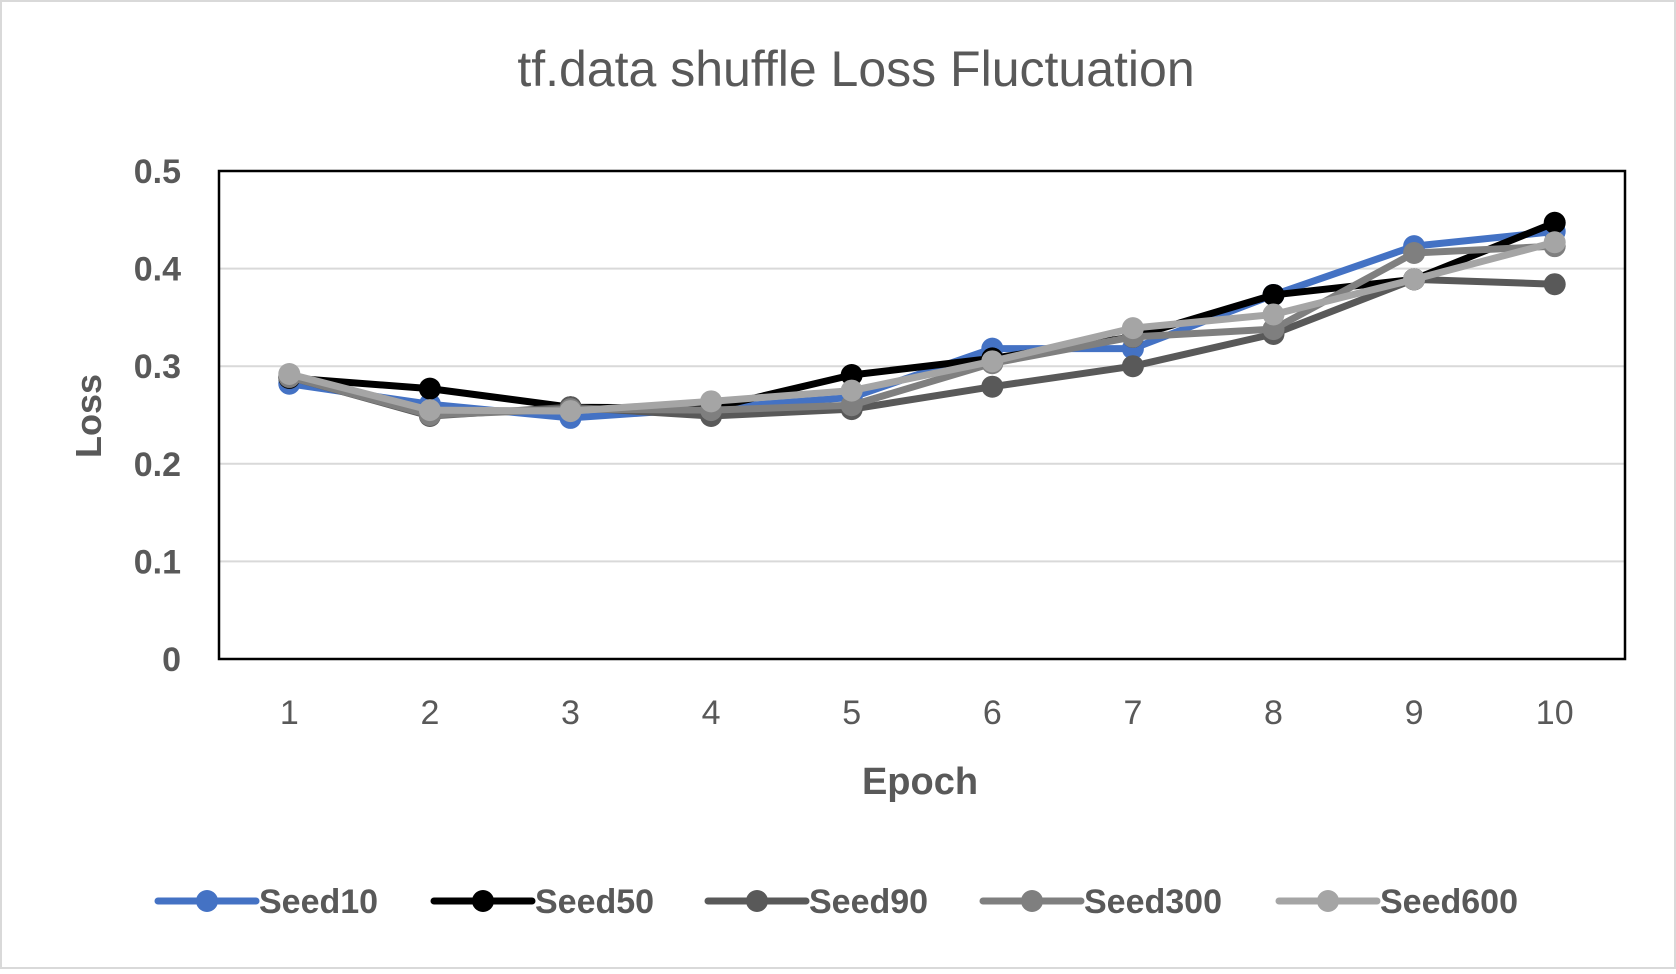 The height and width of the screenshot is (974, 1676). Describe the element at coordinates (1132, 713) in the screenshot. I see `x-tick-label: 7` at that location.